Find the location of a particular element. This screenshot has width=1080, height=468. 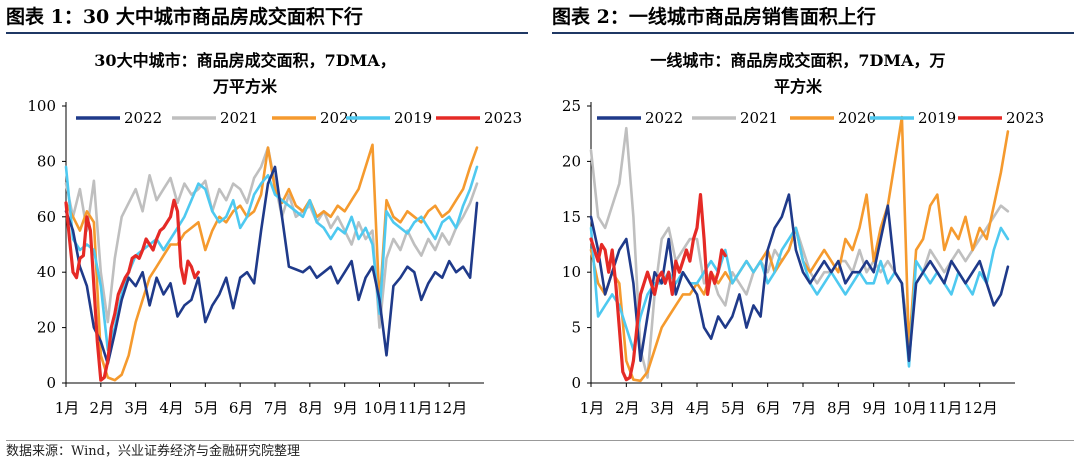

chart-title-line2: 平方米 is located at coordinates (798, 86).